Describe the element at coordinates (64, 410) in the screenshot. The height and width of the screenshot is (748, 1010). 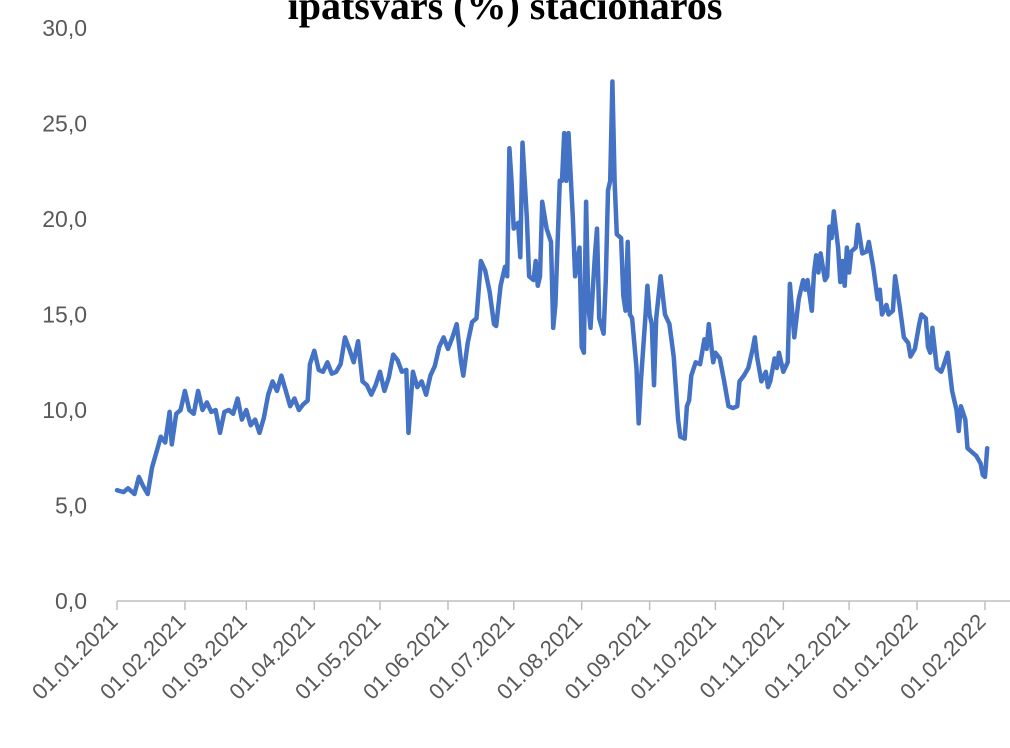
I see `y-tick-label: 10,0` at that location.